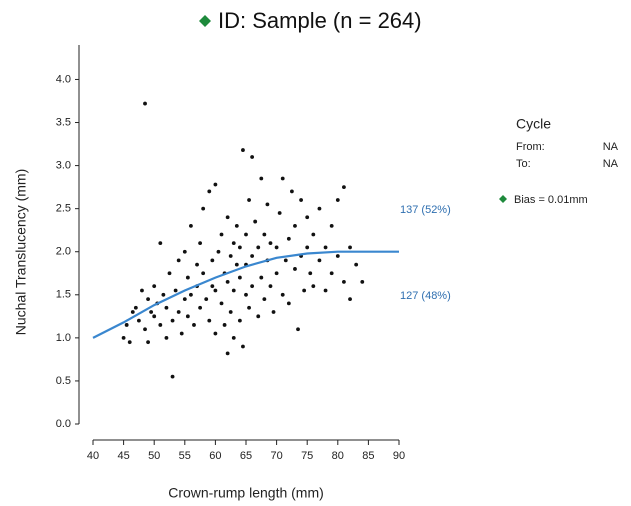 The image size is (631, 506). I want to click on y-tick-label: 3.0, so click(63, 165).